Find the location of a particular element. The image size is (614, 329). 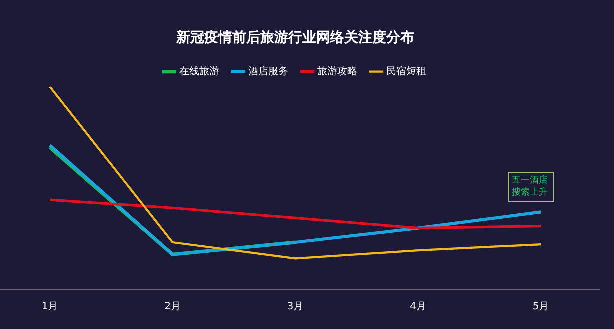

annotation: 五一酒店搜索上升 is located at coordinates (530, 187).